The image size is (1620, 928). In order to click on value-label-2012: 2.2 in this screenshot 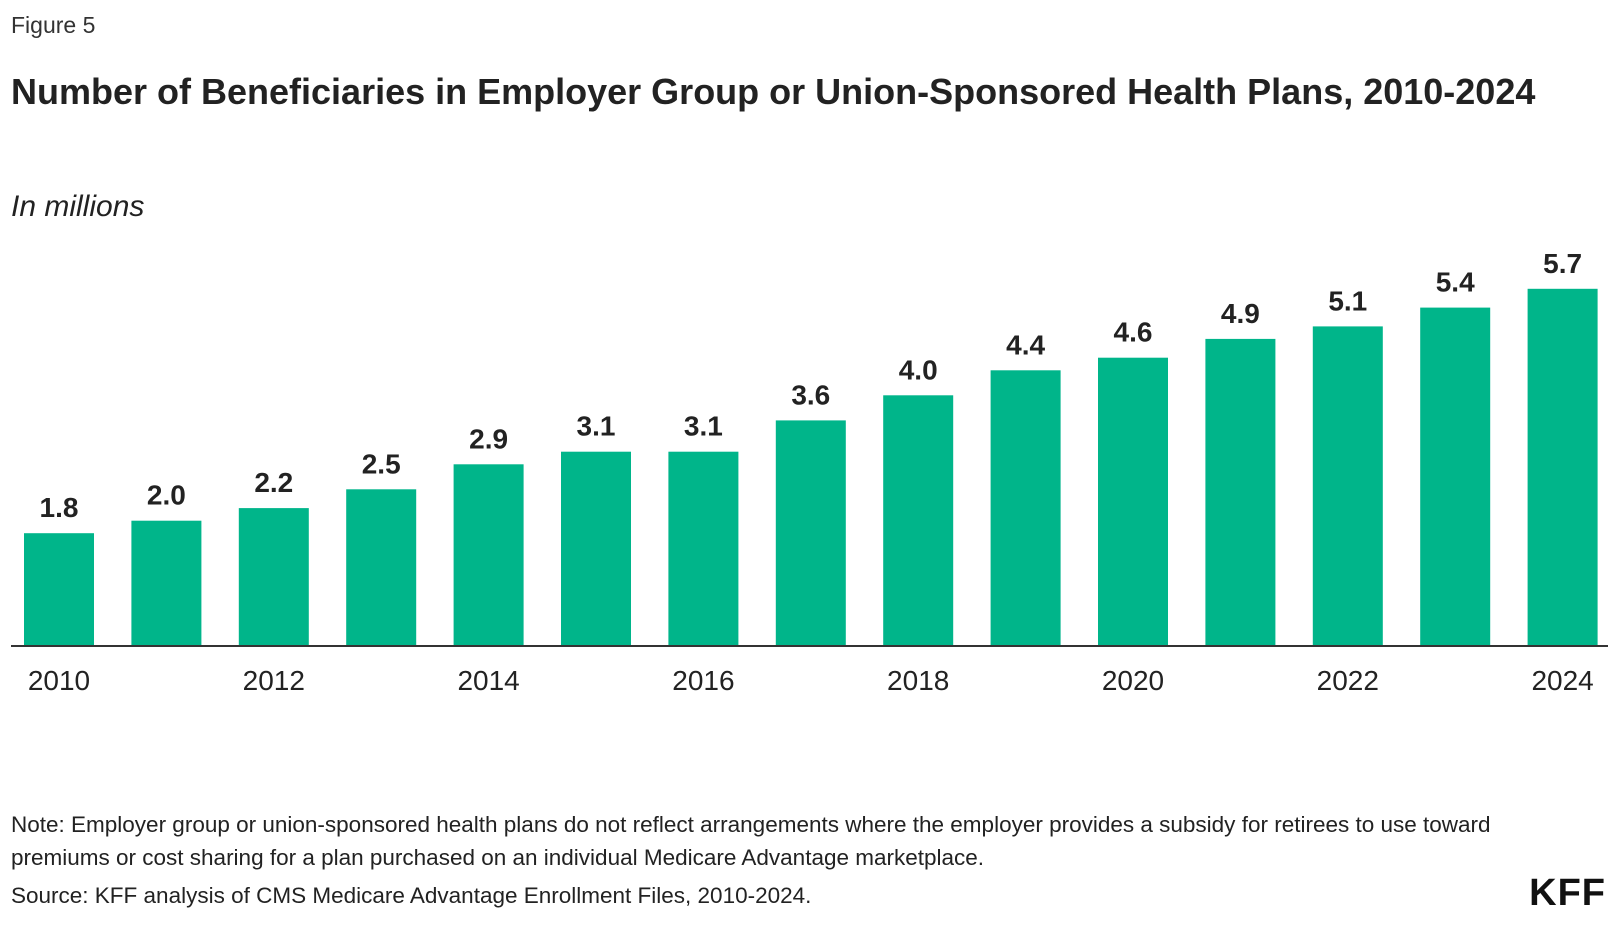, I will do `click(273, 482)`.